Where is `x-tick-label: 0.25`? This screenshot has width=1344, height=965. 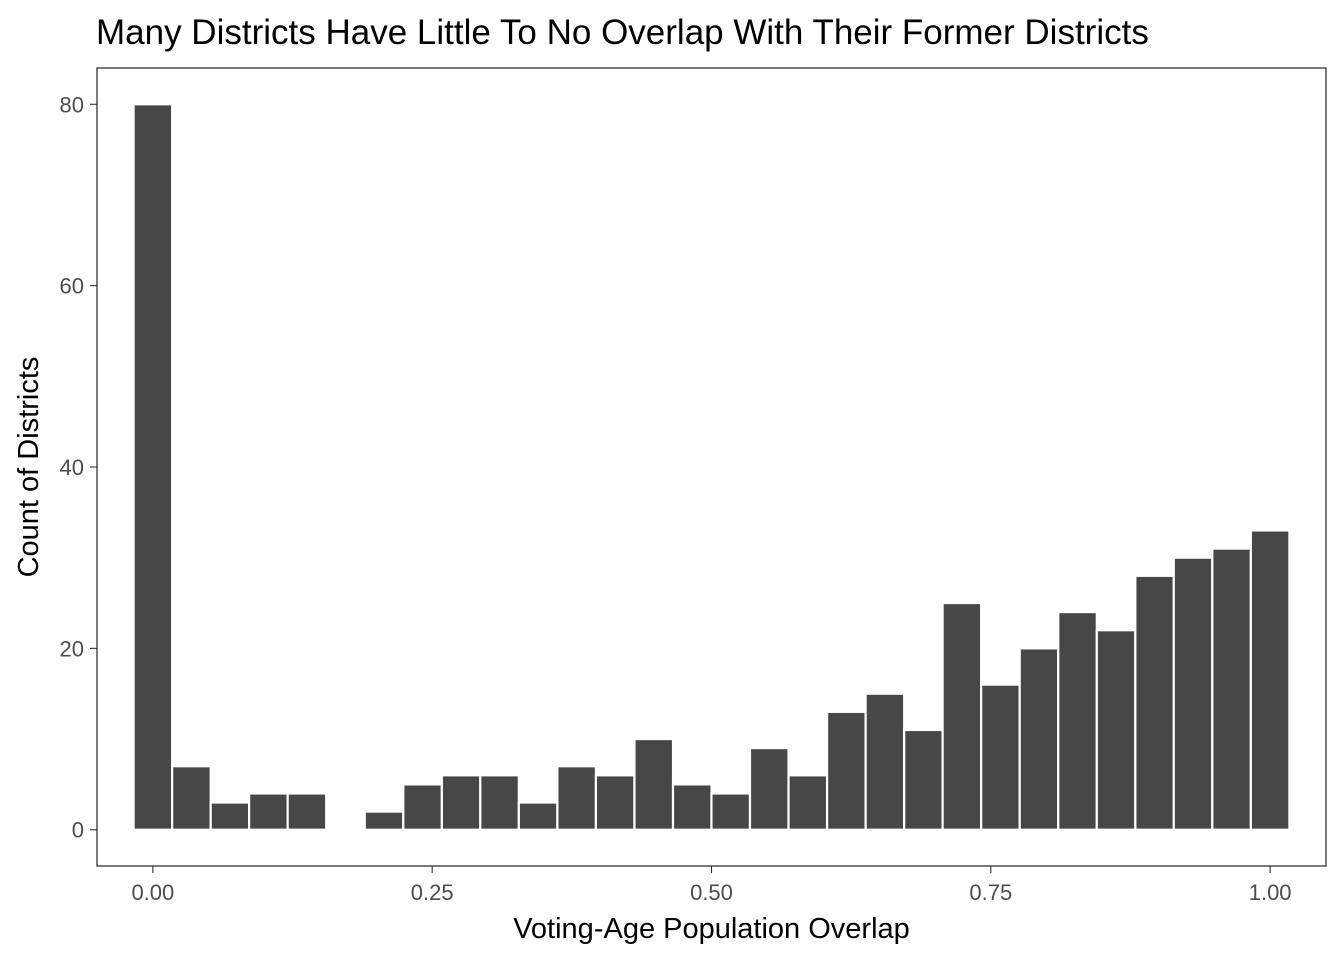
x-tick-label: 0.25 is located at coordinates (432, 892).